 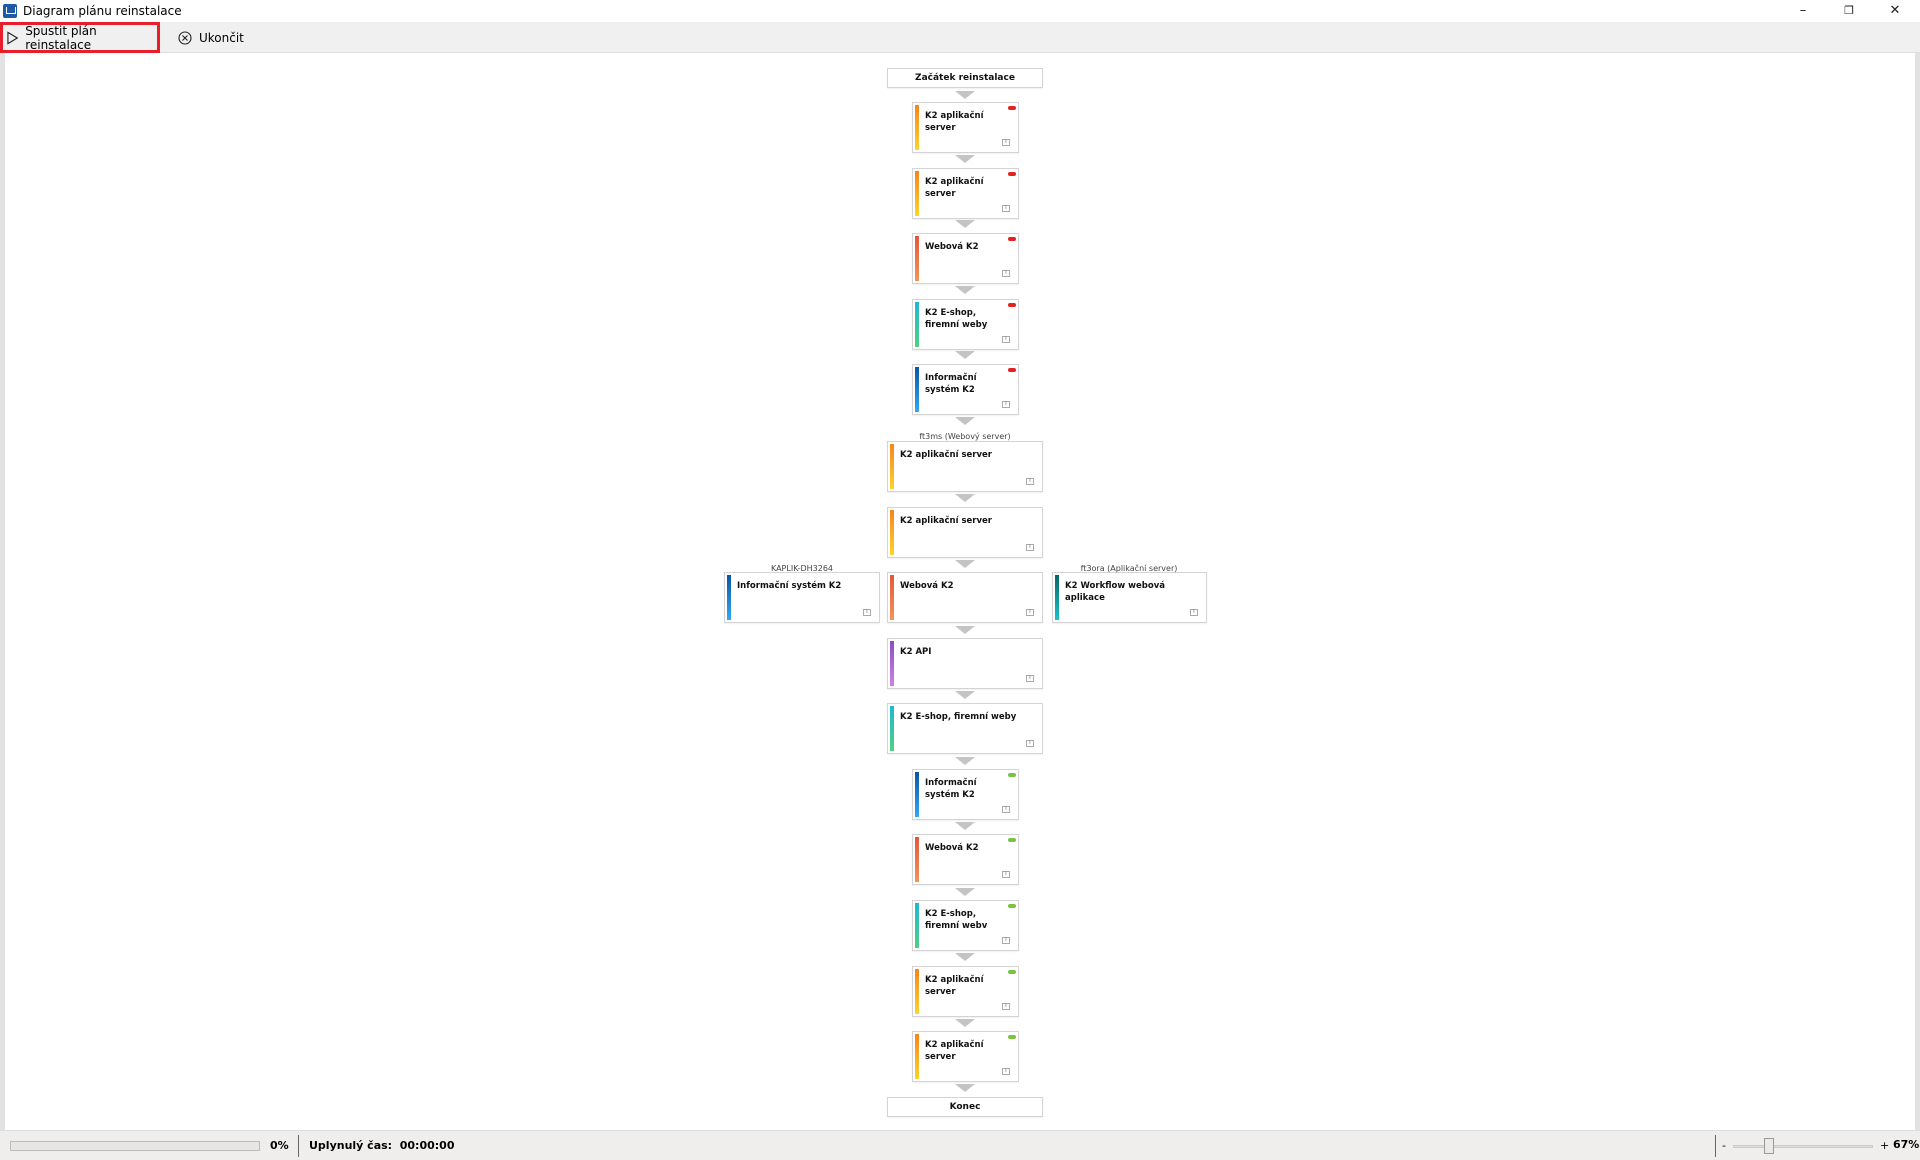 What do you see at coordinates (960, 11) in the screenshot?
I see `title-bar: Diagram plánu reinstalace – ❐ ✕` at bounding box center [960, 11].